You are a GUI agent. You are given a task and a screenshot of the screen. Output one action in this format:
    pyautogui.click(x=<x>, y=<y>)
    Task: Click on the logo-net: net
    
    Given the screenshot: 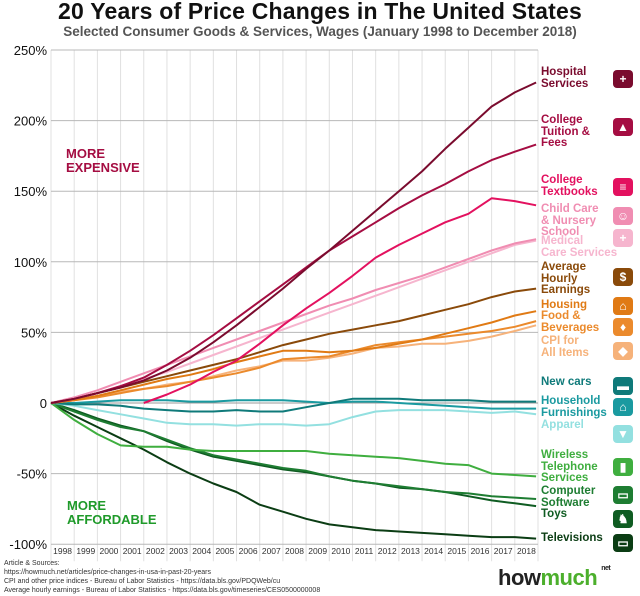 What is the action you would take?
    pyautogui.click(x=606, y=568)
    